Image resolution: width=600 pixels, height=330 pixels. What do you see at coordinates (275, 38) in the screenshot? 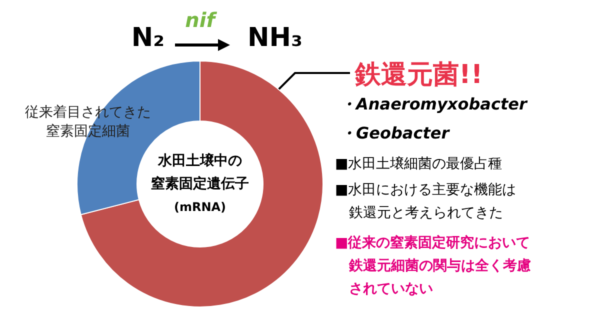
I see `text: NH₃` at bounding box center [275, 38].